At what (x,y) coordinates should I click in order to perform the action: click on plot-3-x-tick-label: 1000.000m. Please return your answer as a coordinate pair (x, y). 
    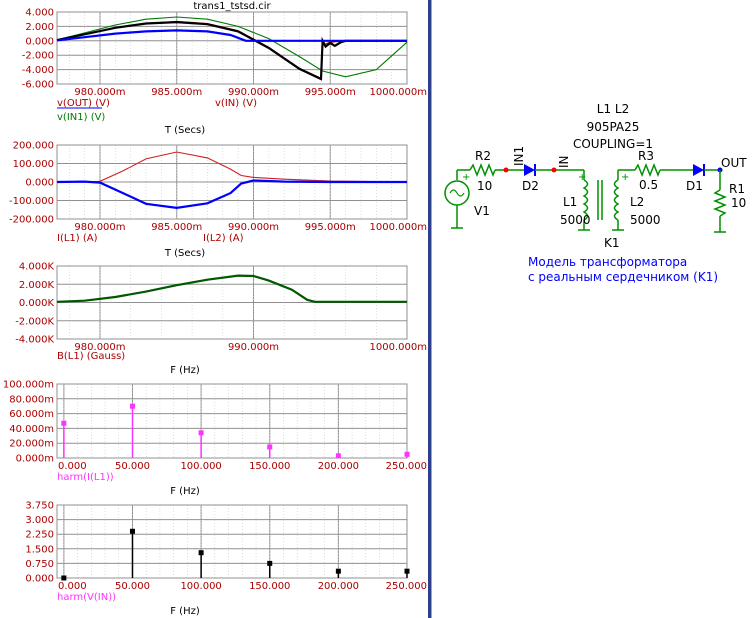
    Looking at the image, I should click on (398, 347).